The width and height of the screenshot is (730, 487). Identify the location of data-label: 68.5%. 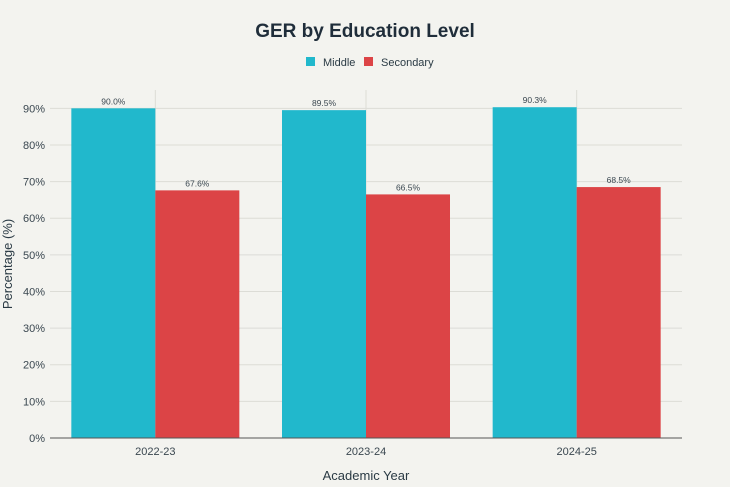
(619, 180).